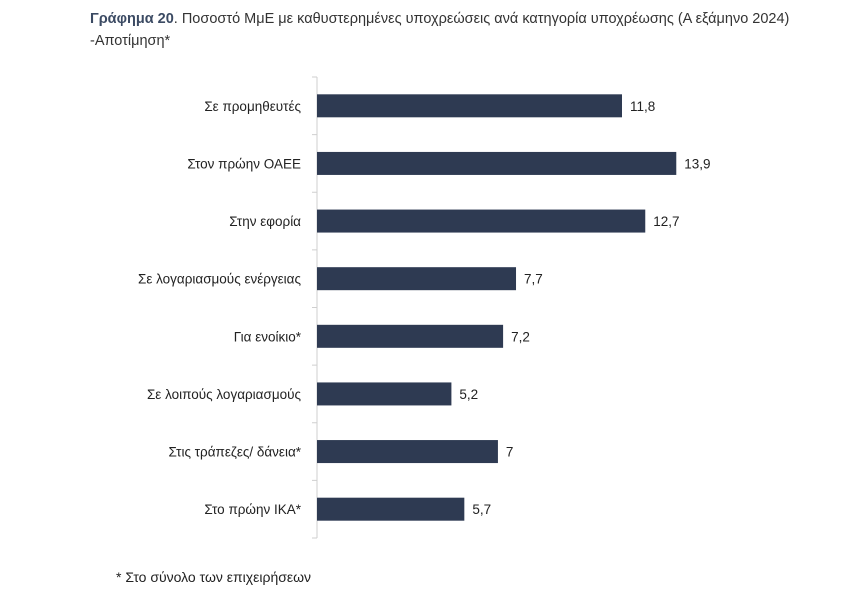 The width and height of the screenshot is (844, 599). Describe the element at coordinates (268, 336) in the screenshot. I see `category-label: Για ενοίκιο*` at that location.